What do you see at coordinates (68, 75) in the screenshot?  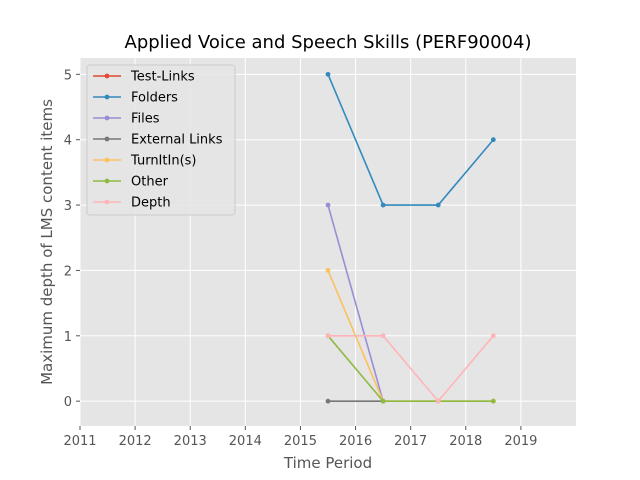 I see `y-tick-label: 5` at bounding box center [68, 75].